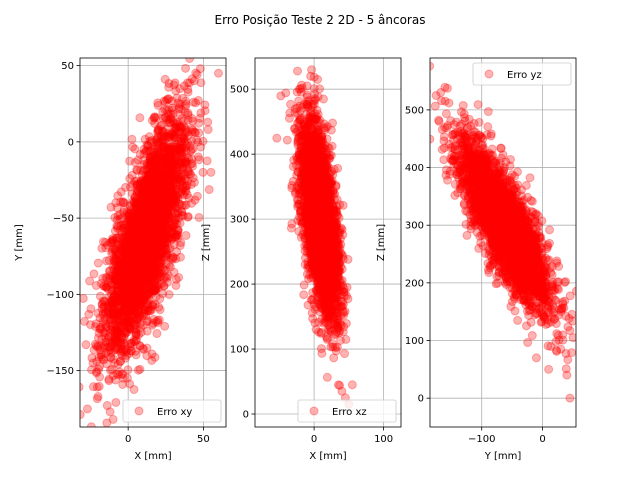 The height and width of the screenshot is (480, 640). I want to click on x-tick: 50, so click(203, 436).